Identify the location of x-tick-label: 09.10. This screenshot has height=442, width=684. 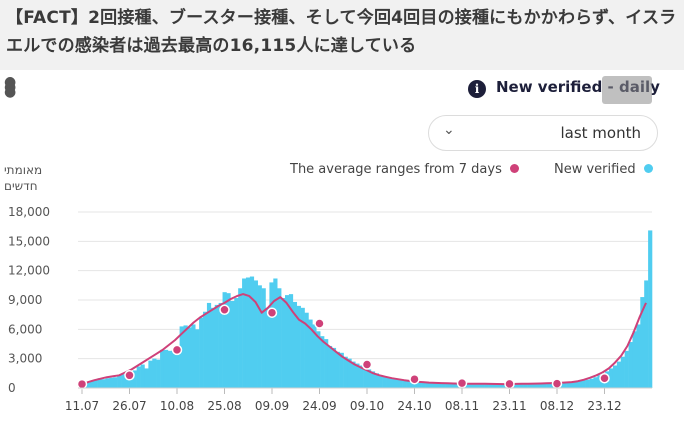
(367, 406).